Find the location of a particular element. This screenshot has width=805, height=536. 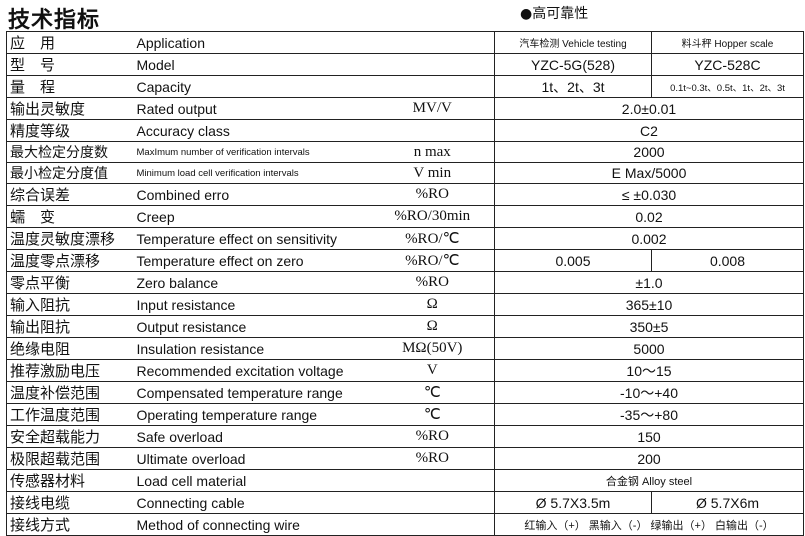

spec-label-cn: 输出灵敏度 is located at coordinates (70, 108).